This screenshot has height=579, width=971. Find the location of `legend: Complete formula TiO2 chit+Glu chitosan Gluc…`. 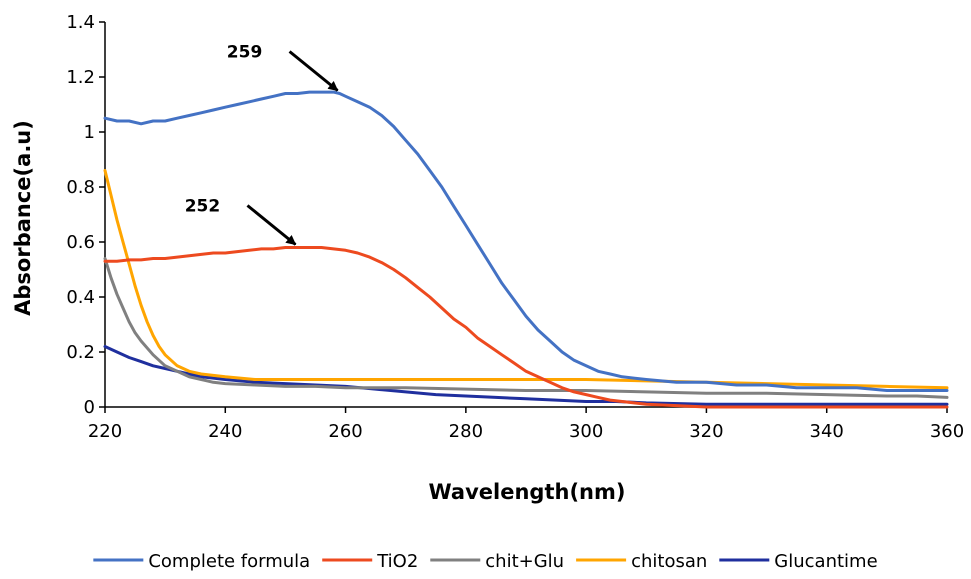

legend: Complete formula TiO2 chit+Glu chitosan Gluc… is located at coordinates (485, 561).